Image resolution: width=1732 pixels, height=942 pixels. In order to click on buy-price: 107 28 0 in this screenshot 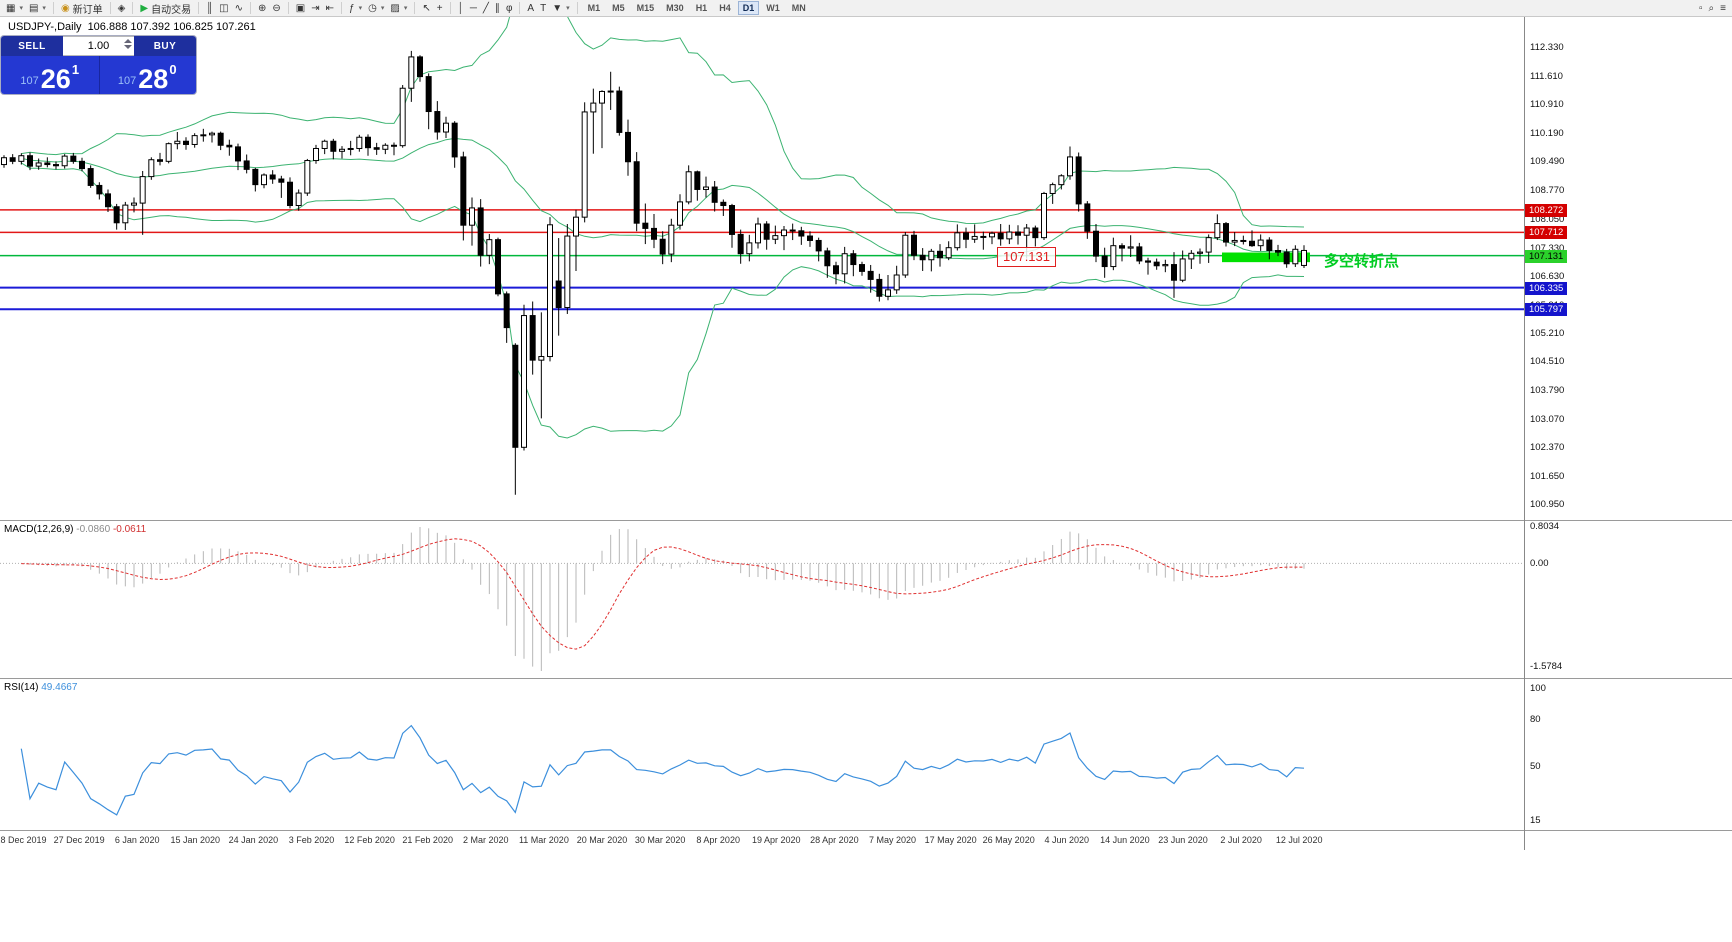, I will do `click(148, 75)`.